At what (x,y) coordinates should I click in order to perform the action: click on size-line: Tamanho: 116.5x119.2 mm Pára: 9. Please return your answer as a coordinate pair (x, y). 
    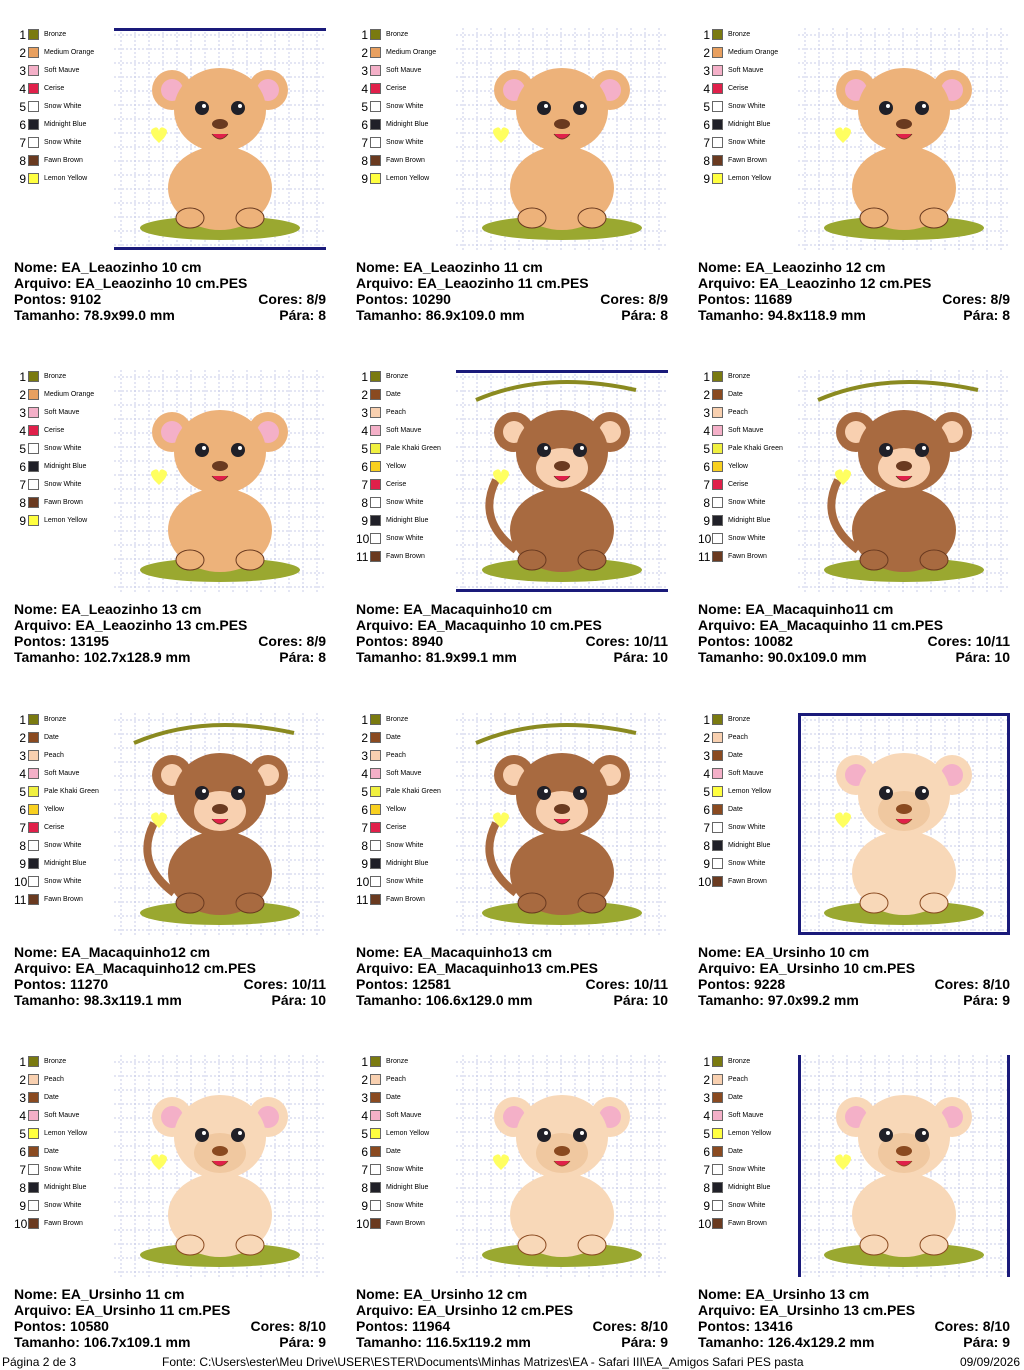
    Looking at the image, I should click on (512, 1342).